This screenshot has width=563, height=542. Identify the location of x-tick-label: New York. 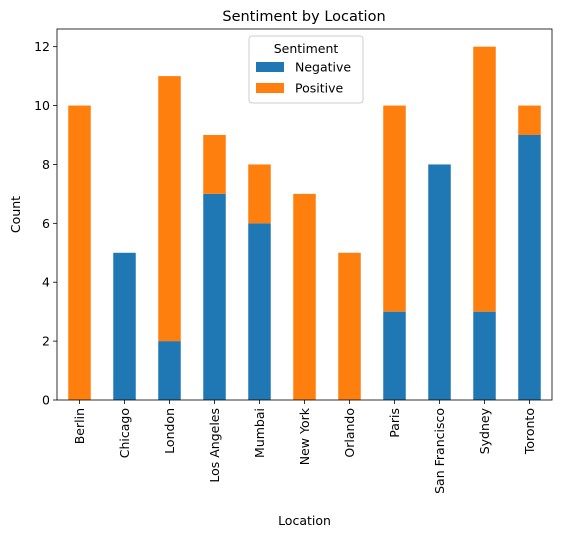
(304, 436).